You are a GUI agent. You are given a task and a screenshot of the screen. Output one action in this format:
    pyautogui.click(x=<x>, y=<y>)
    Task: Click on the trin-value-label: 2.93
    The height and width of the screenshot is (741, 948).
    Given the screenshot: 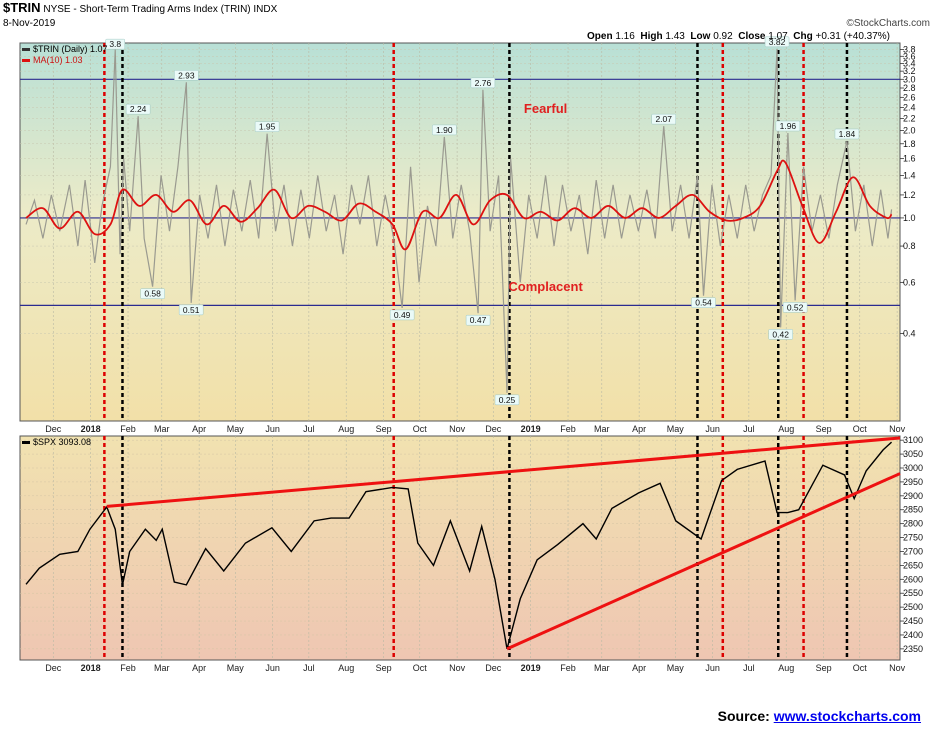 What is the action you would take?
    pyautogui.click(x=186, y=75)
    